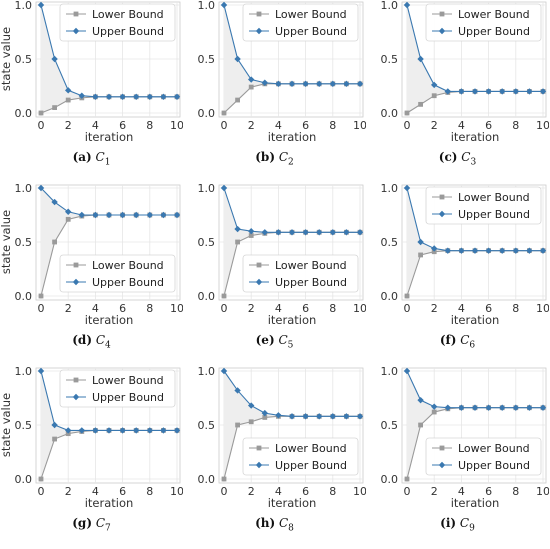 Image resolution: width=550 pixels, height=549 pixels. What do you see at coordinates (68, 491) in the screenshot?
I see `x-tick-label: 2` at bounding box center [68, 491].